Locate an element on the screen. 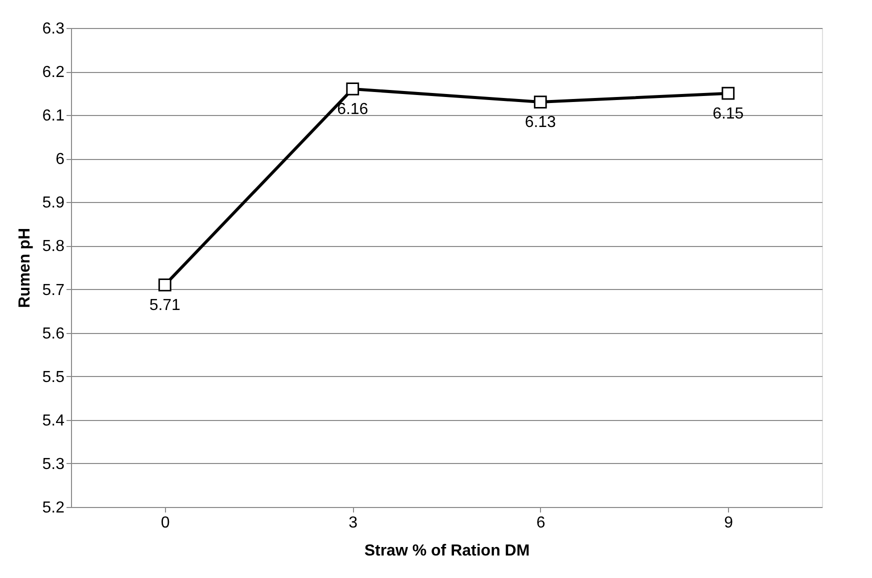  x-tick-label: 6 is located at coordinates (541, 523).